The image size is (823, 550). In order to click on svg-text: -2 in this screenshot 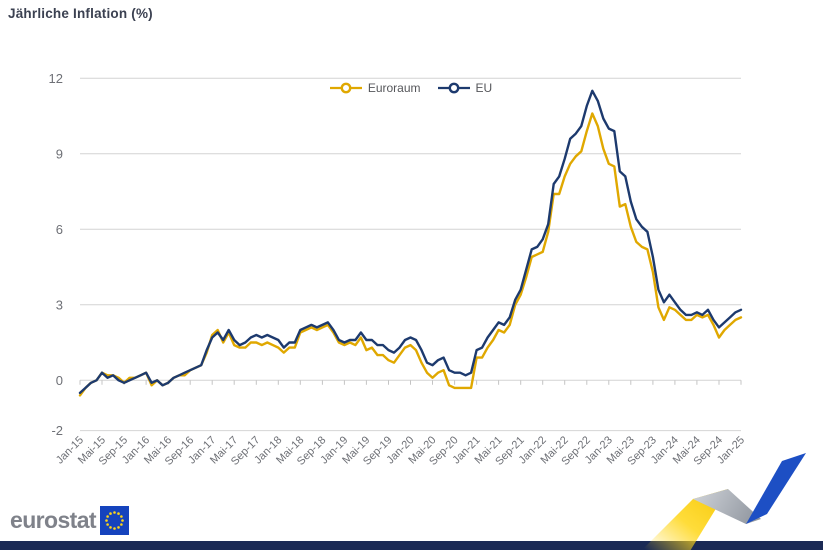, I will do `click(57, 430)`.